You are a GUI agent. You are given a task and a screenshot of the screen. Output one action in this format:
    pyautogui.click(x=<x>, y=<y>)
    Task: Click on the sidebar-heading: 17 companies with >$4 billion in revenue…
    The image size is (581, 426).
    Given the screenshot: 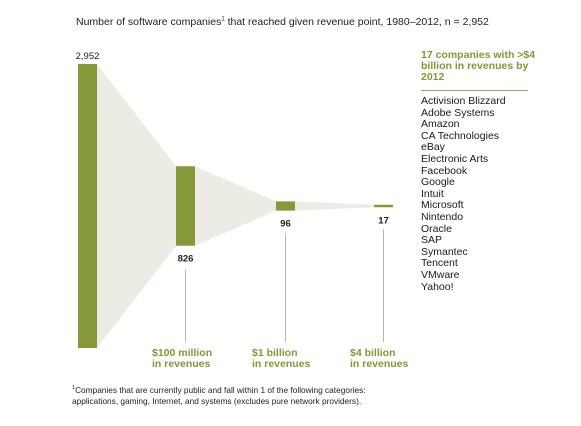 What is the action you would take?
    pyautogui.click(x=478, y=66)
    